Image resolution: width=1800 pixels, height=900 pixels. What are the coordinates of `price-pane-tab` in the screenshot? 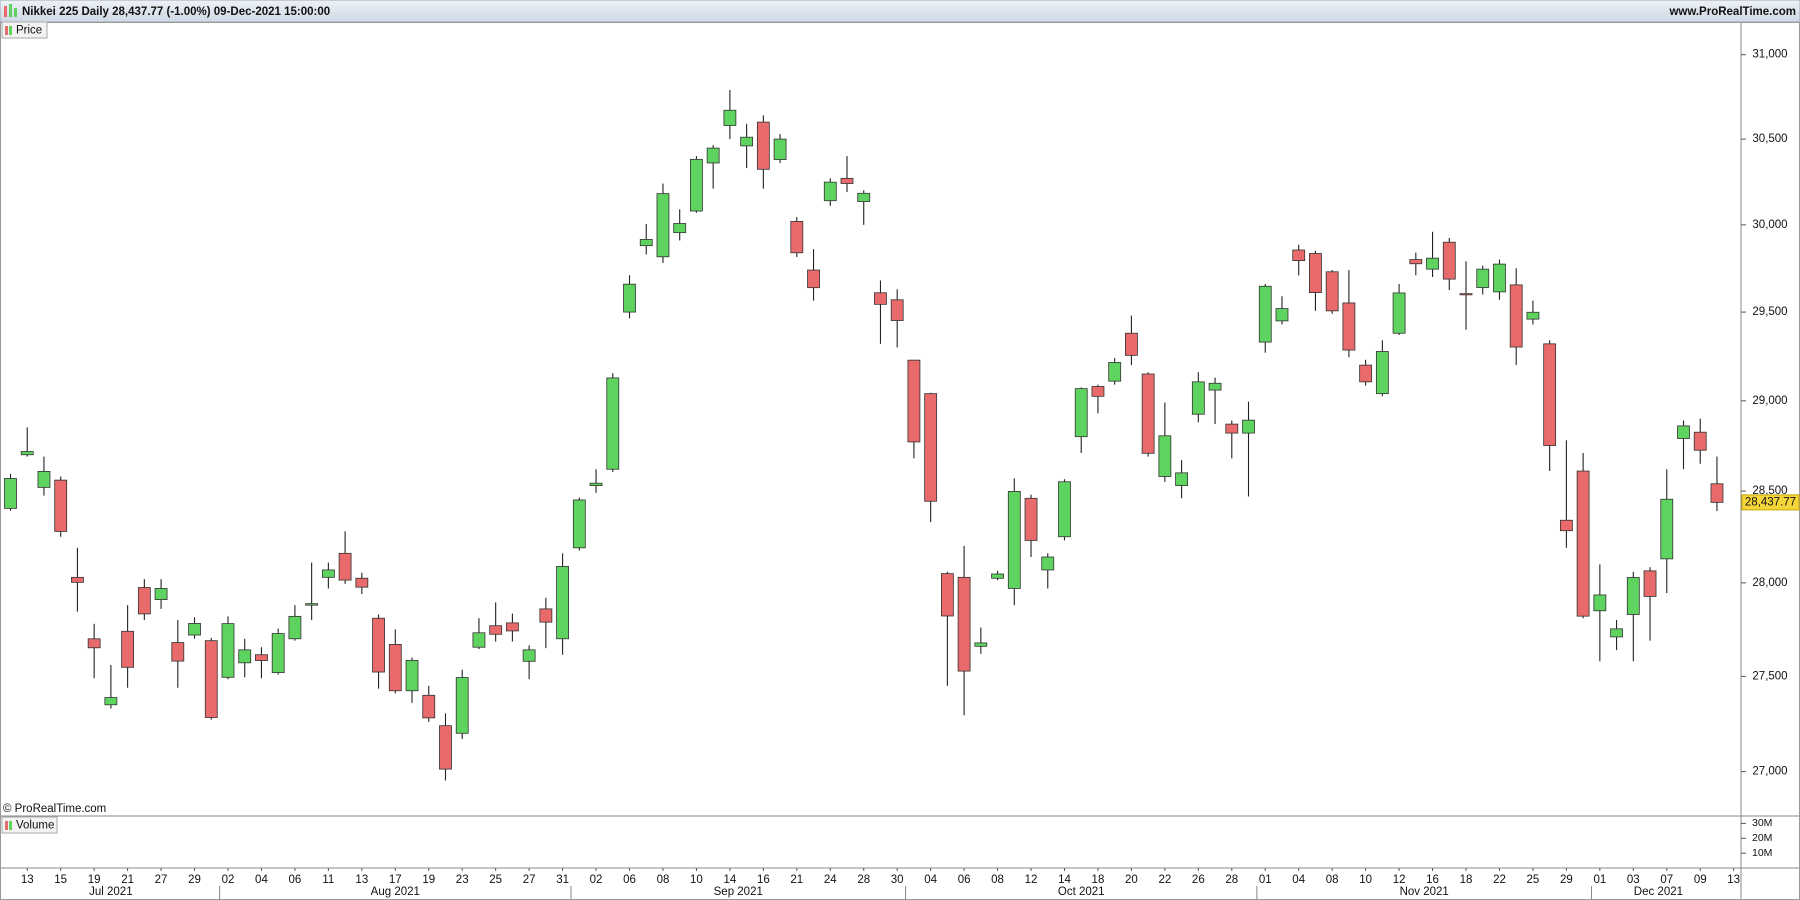 It's located at (24, 30).